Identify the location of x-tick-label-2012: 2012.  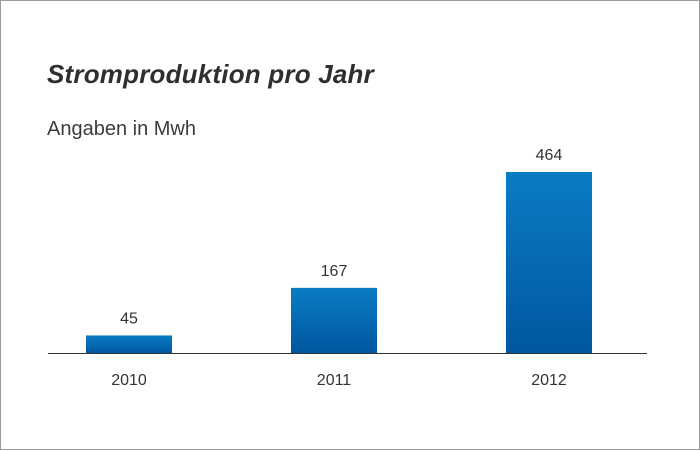
(549, 380).